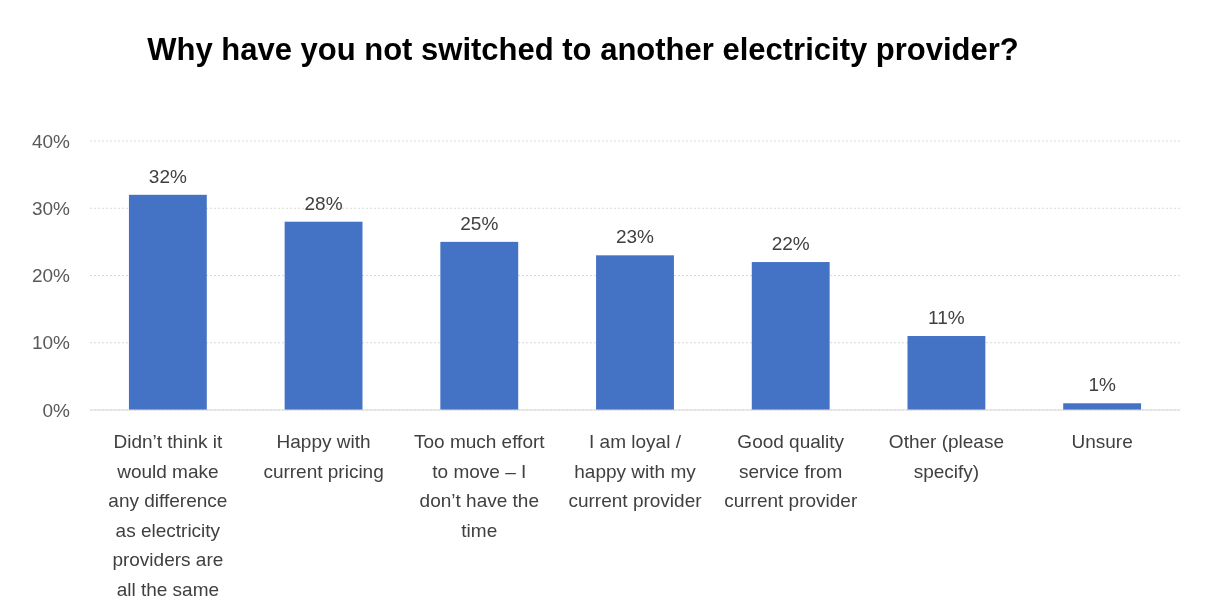 This screenshot has height=612, width=1206. What do you see at coordinates (168, 515) in the screenshot?
I see `x-tick-label: Didn’t think it would make any difference as electricity providers are all the same` at bounding box center [168, 515].